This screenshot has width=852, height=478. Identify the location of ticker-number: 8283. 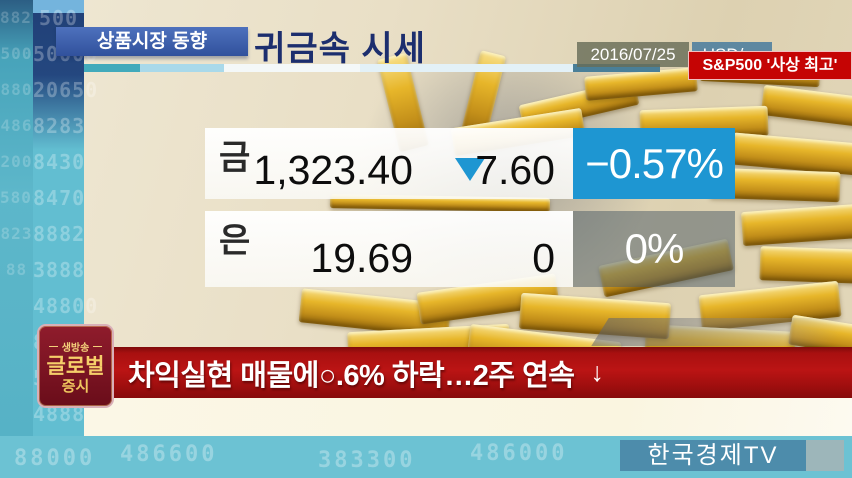
(59, 126).